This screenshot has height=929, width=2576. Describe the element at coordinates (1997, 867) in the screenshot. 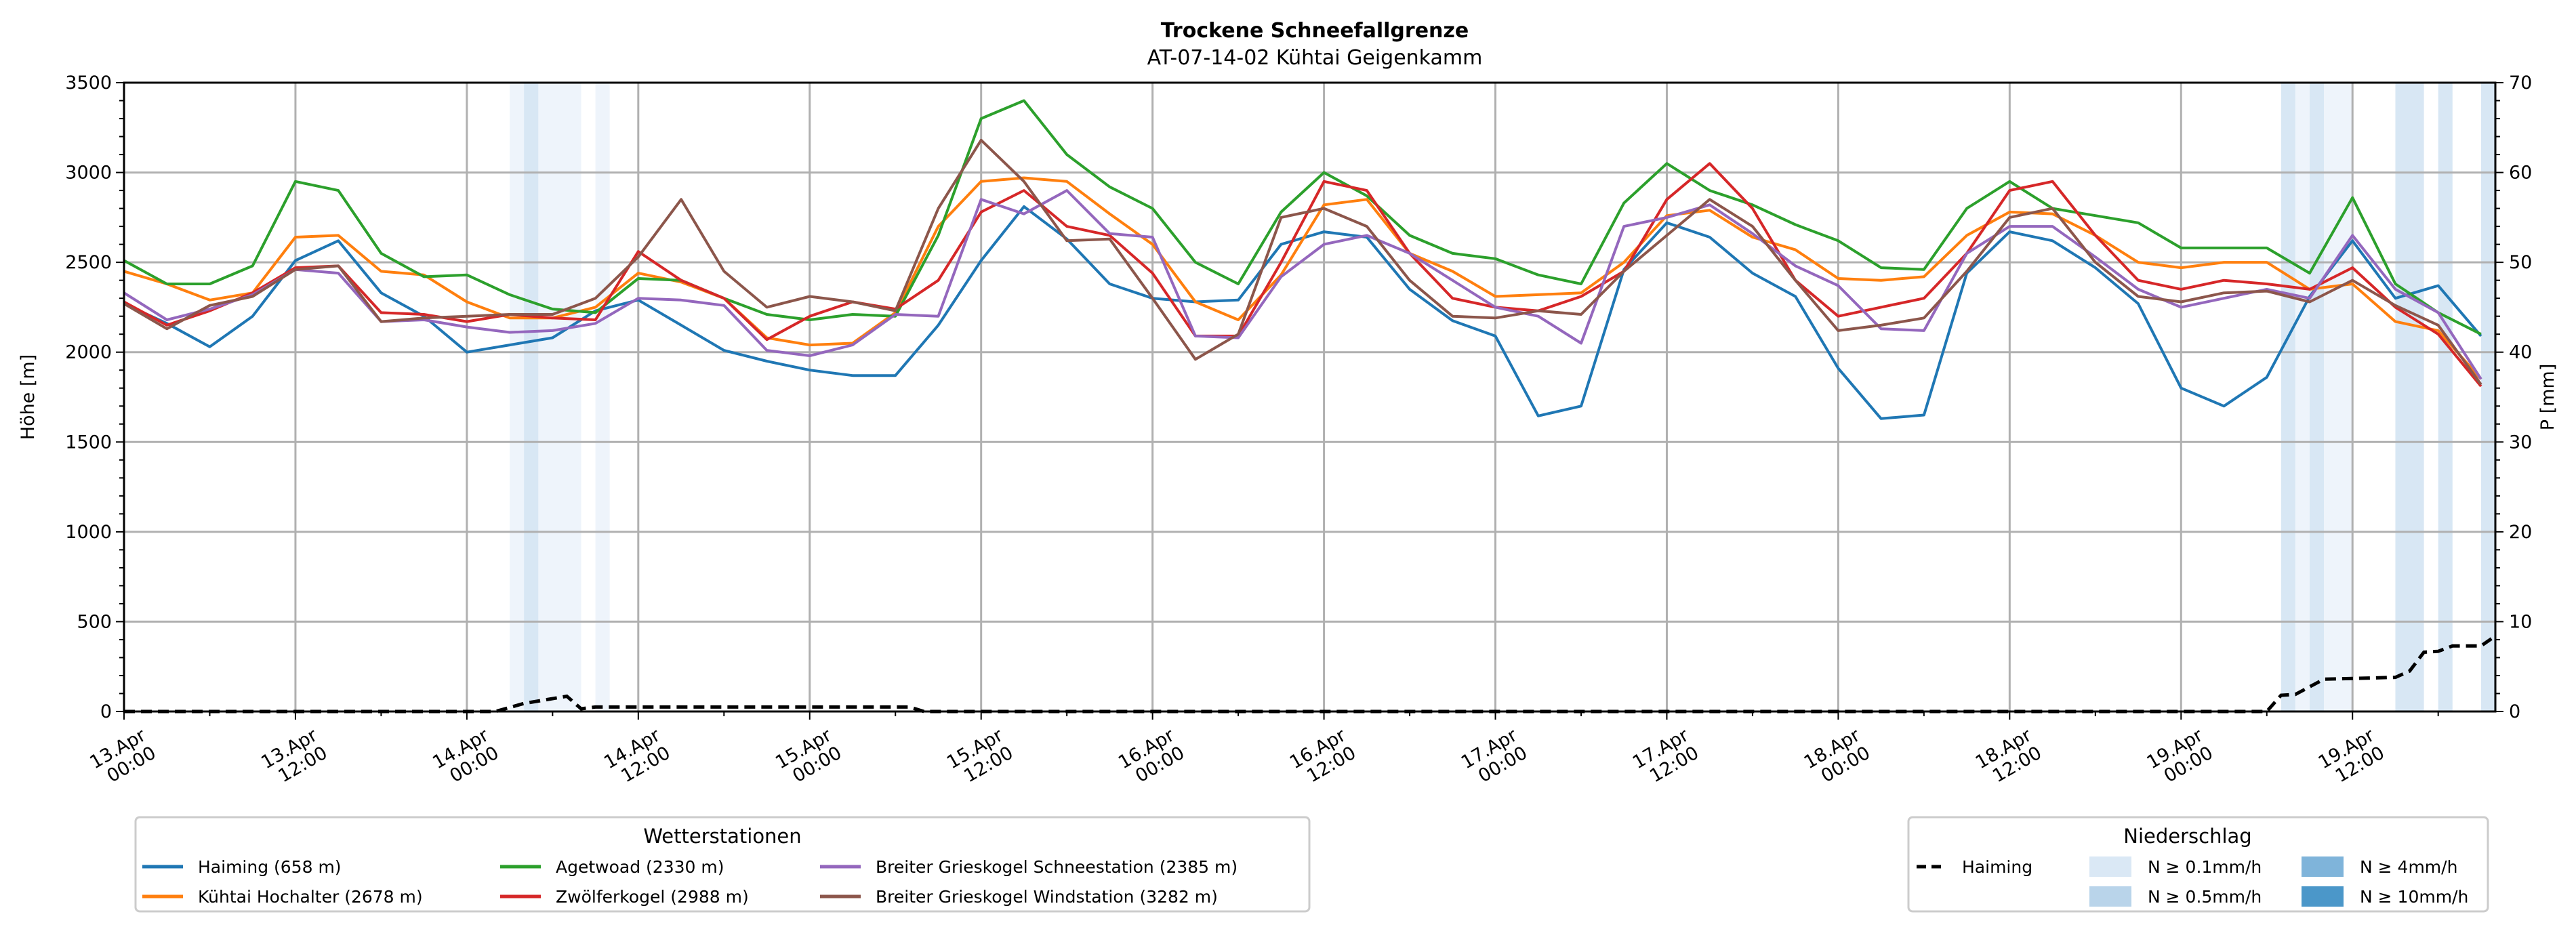

I see `legend-precip-line-label: Haiming` at that location.